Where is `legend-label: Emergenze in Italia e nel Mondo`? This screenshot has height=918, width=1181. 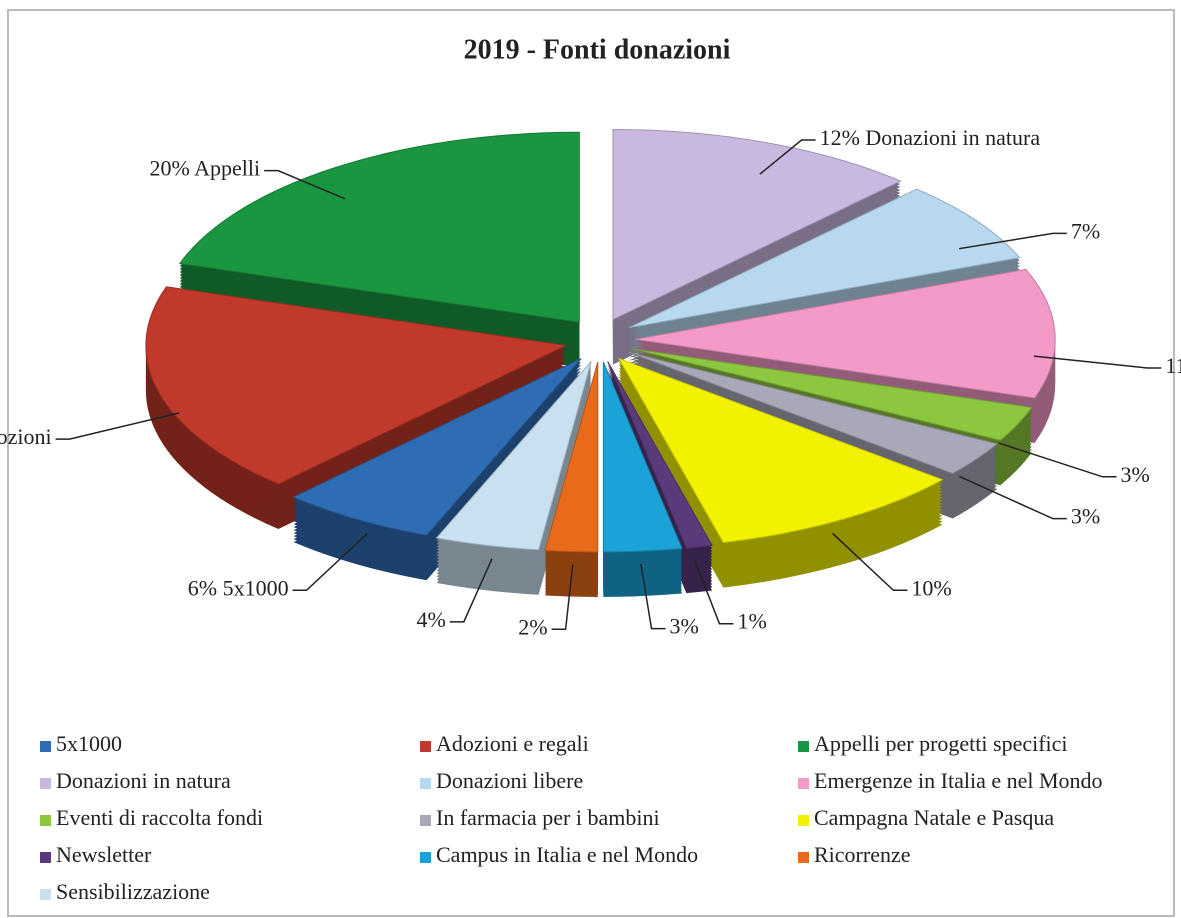 legend-label: Emergenze in Italia e nel Mondo is located at coordinates (958, 780).